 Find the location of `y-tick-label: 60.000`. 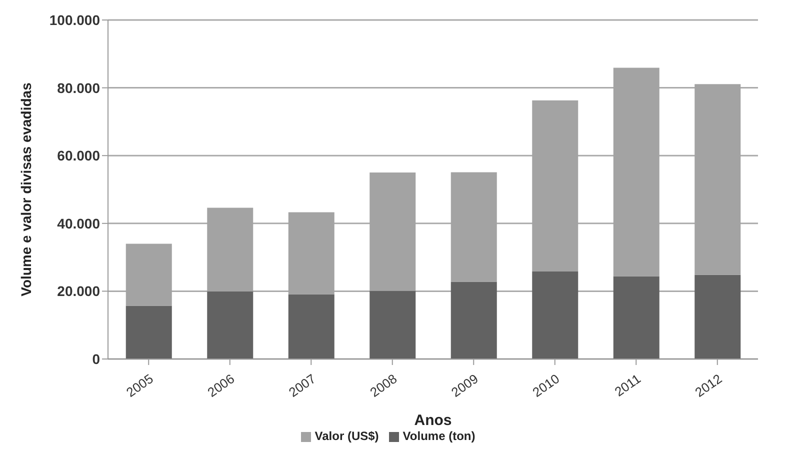

y-tick-label: 60.000 is located at coordinates (78, 156).